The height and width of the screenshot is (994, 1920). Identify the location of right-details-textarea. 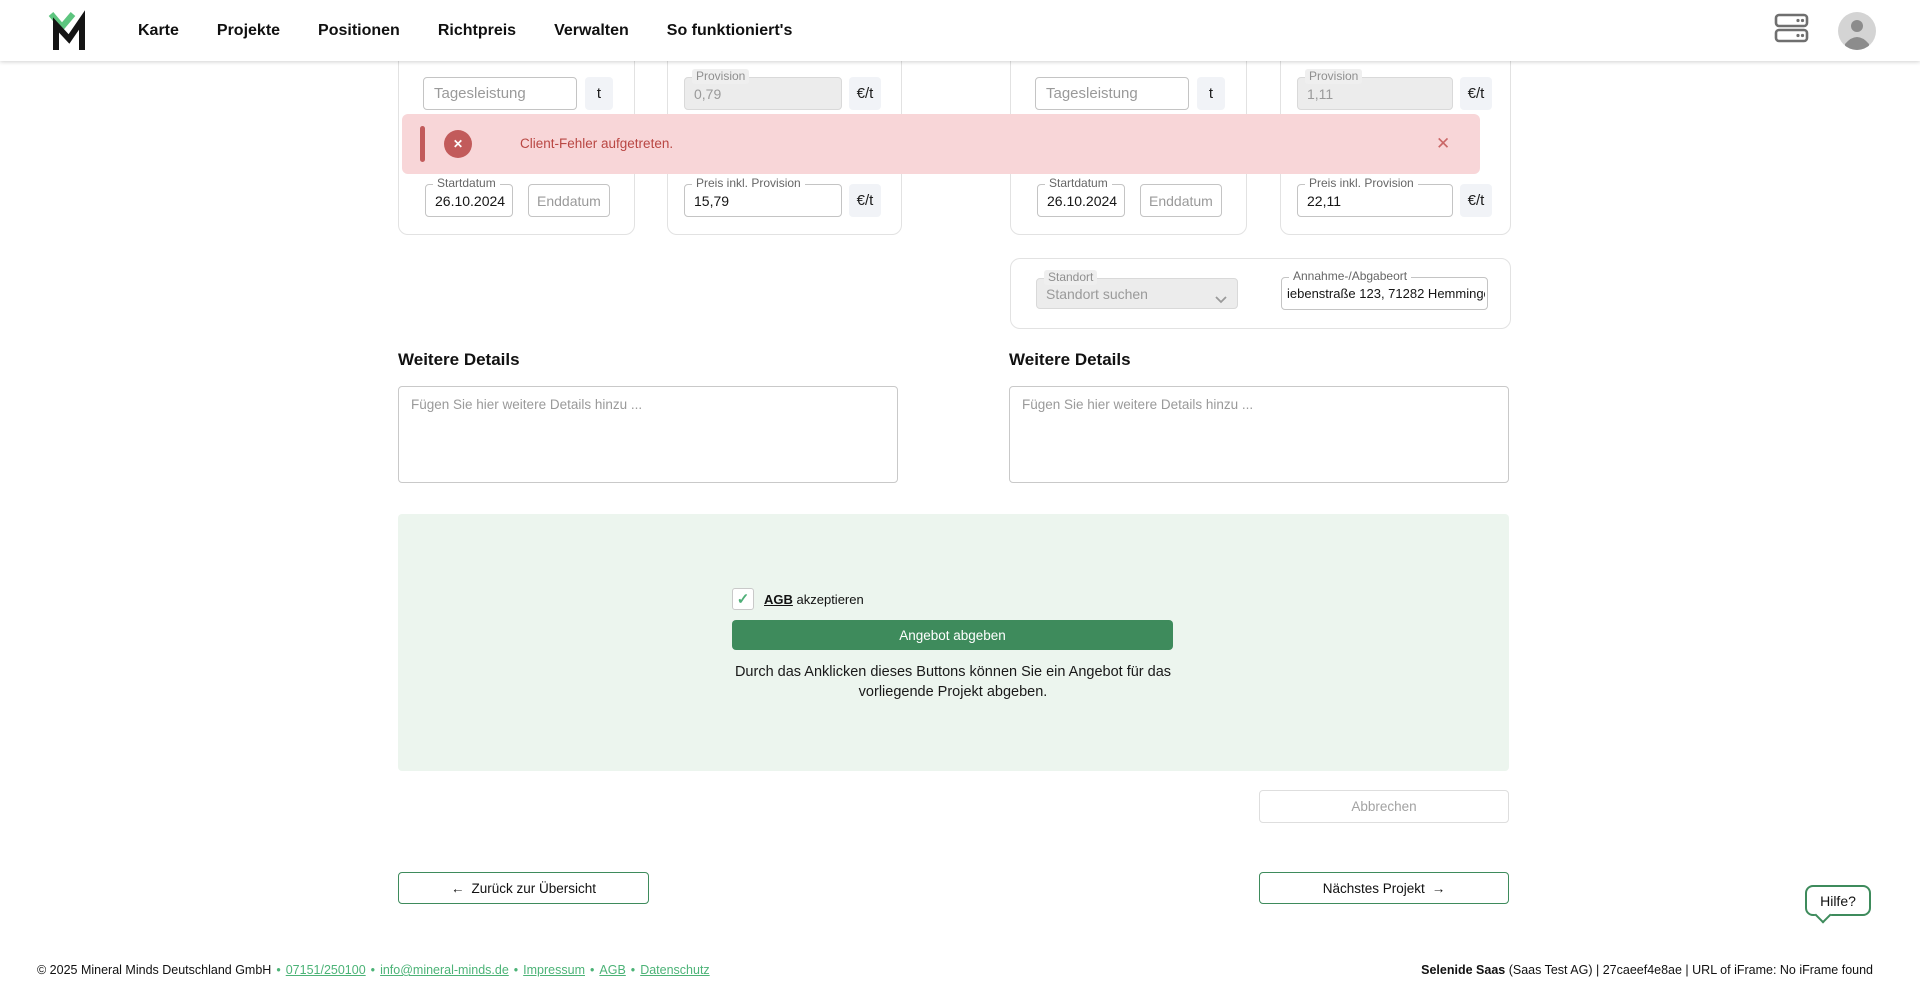
(1259, 434).